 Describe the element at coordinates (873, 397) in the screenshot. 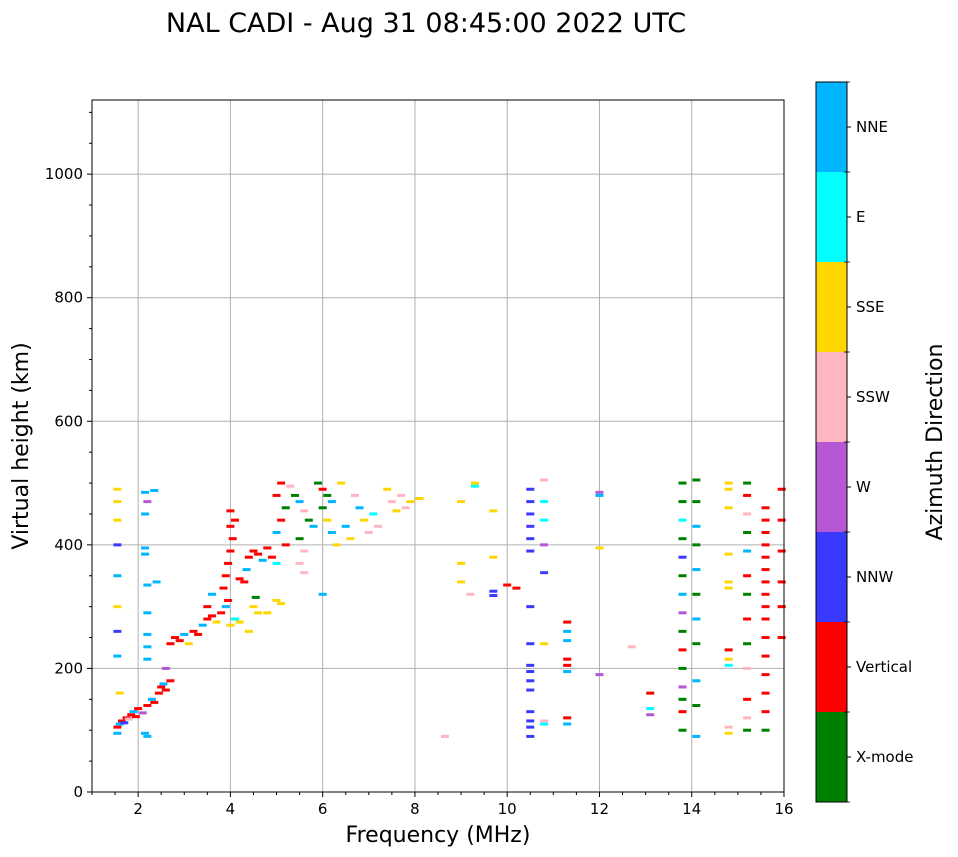

I see `colorbar-label: SSW` at that location.